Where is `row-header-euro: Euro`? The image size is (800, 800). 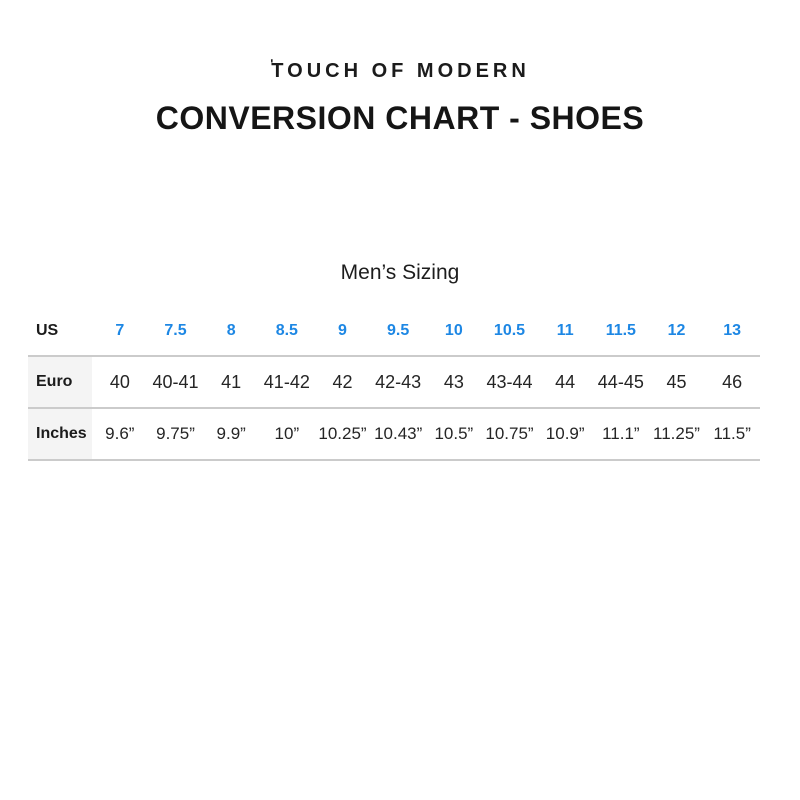 row-header-euro: Euro is located at coordinates (60, 382).